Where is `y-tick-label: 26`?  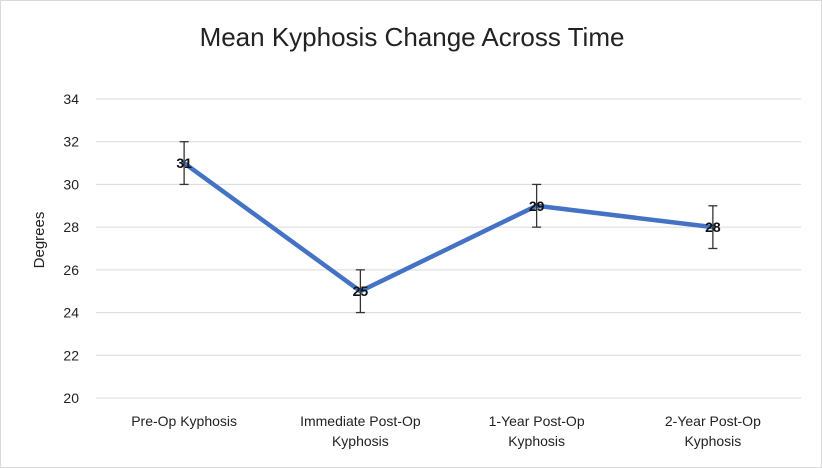
y-tick-label: 26 is located at coordinates (71, 270).